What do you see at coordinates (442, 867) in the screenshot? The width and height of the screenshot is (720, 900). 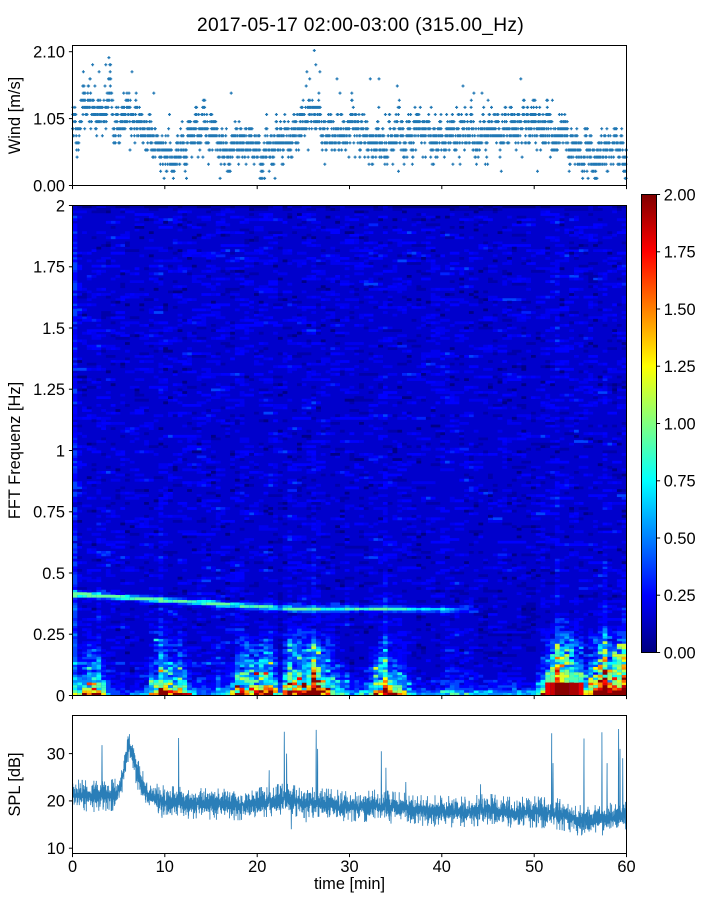 I see `svg-text: 40` at bounding box center [442, 867].